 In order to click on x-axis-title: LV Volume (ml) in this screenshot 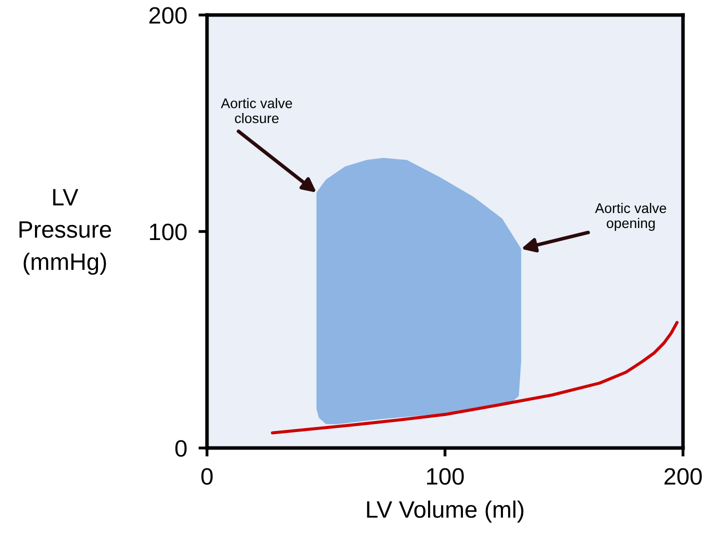, I will do `click(445, 511)`.